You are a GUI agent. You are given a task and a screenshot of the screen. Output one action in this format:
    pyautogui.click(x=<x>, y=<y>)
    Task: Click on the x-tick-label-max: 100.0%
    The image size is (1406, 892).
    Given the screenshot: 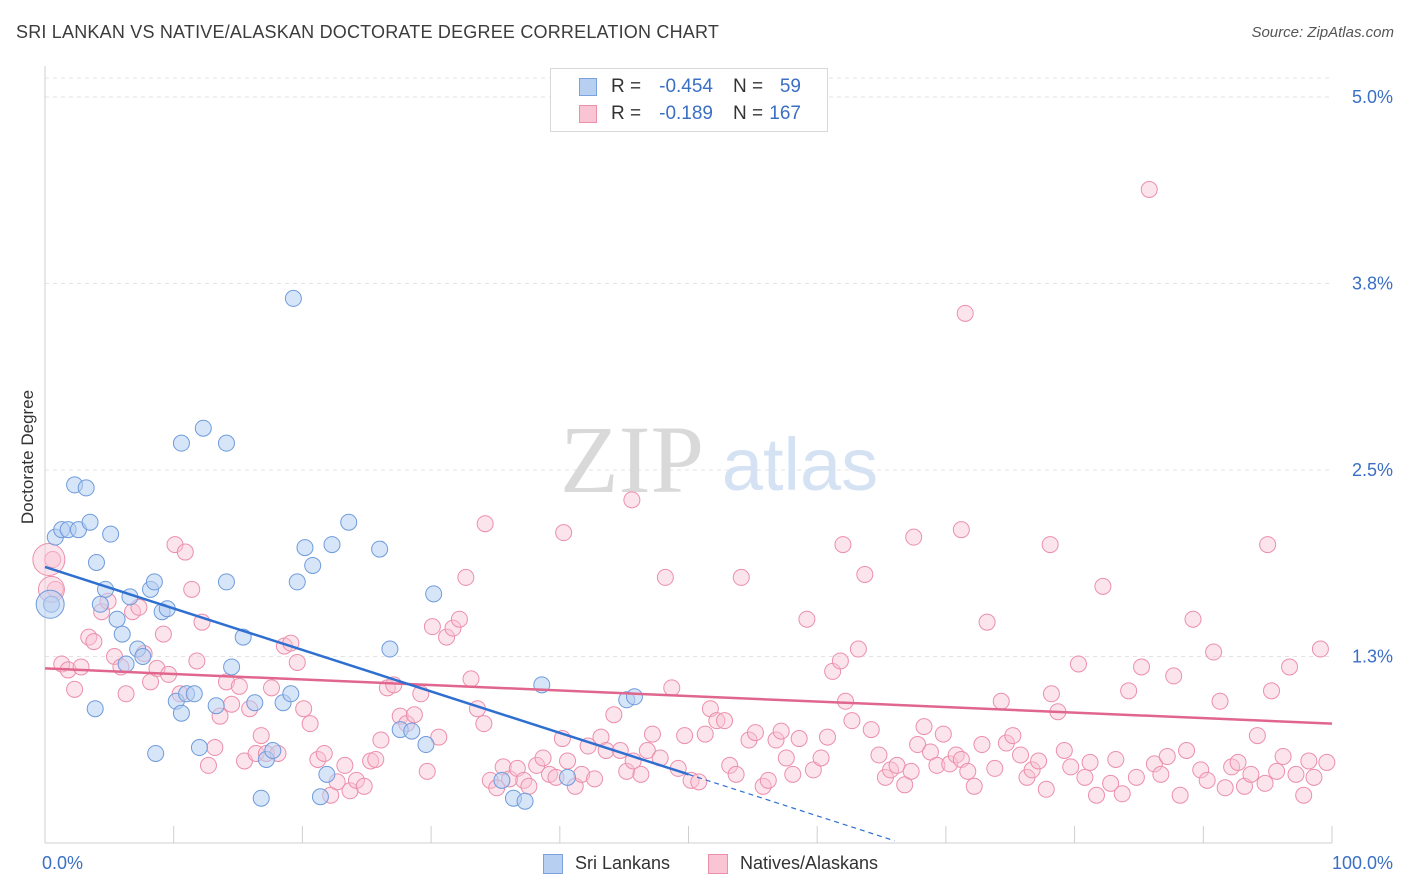 What is the action you would take?
    pyautogui.click(x=1362, y=863)
    